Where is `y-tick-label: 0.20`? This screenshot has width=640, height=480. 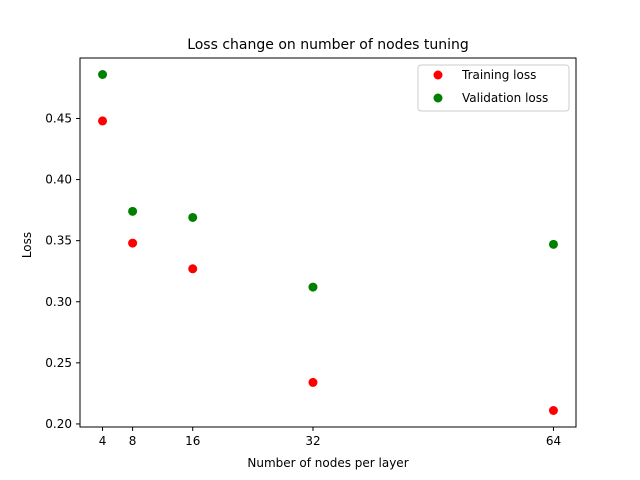
y-tick-label: 0.20 is located at coordinates (58, 424).